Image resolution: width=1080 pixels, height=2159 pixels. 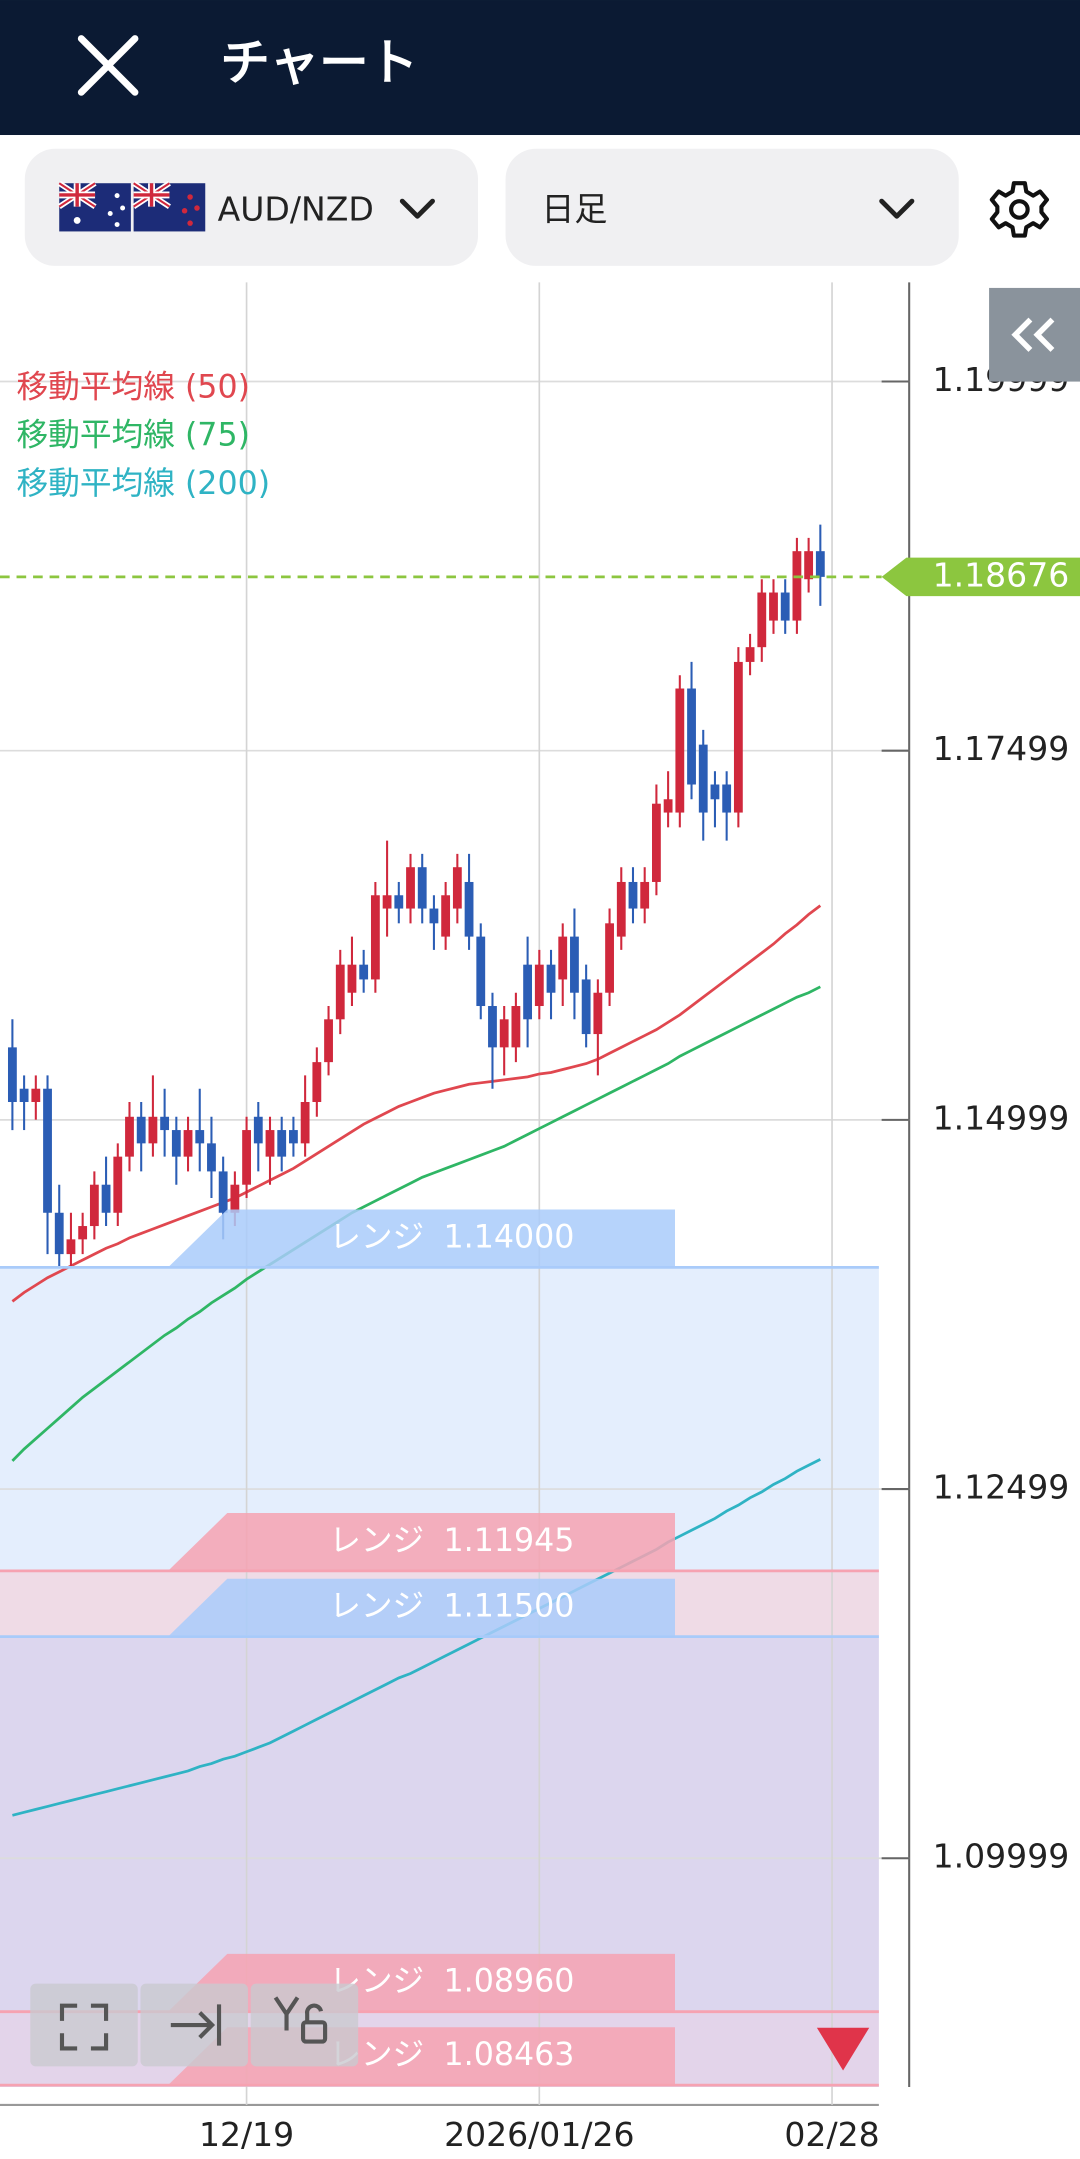 What do you see at coordinates (94, 206) in the screenshot?
I see `flag-au` at bounding box center [94, 206].